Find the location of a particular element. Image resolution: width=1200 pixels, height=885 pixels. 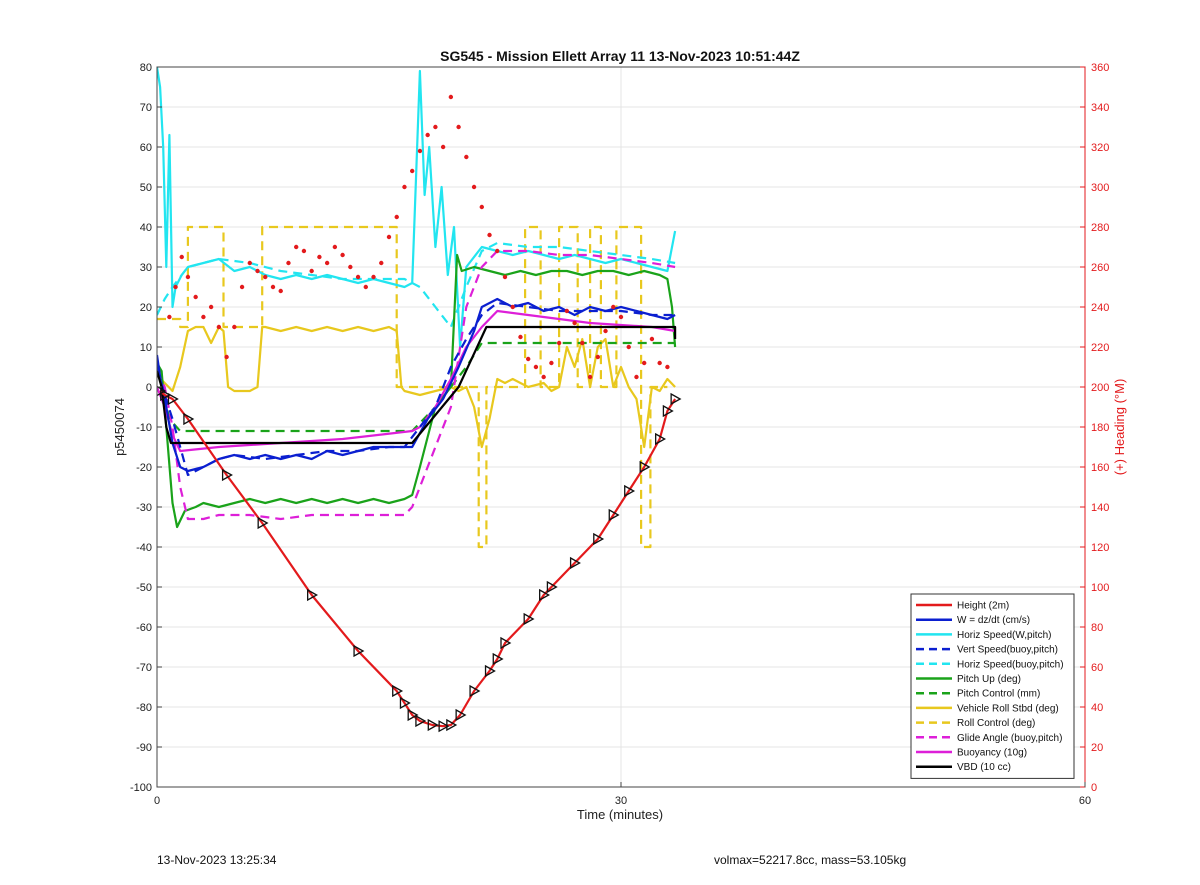

y-tick-label: 70 is located at coordinates (146, 108).